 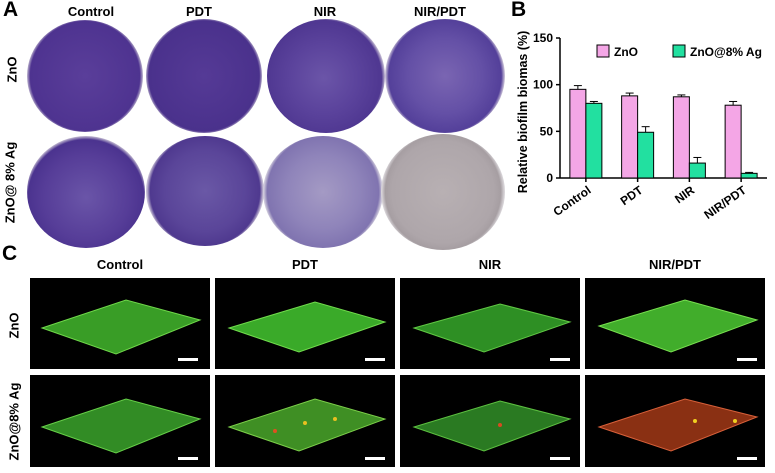 I want to click on x-tick-label: PDT, so click(x=632, y=196).